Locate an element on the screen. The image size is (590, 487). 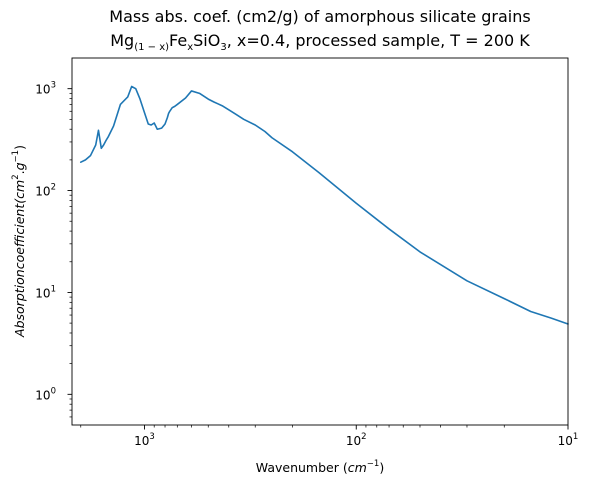
x-ticks: 10³ 10² 10¹ is located at coordinates (329, 436).